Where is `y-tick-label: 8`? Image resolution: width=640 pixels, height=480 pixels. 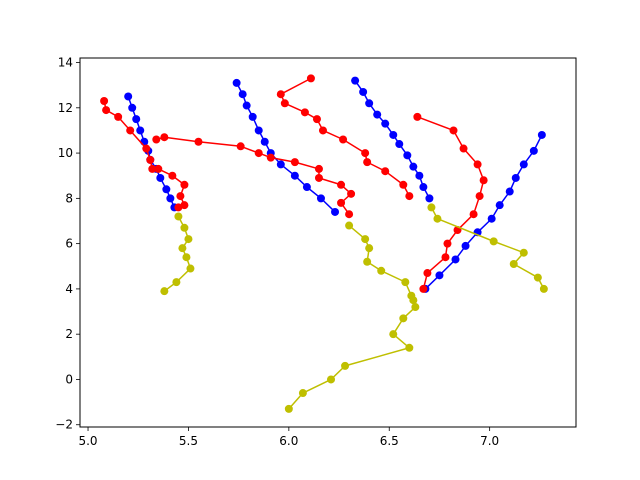 y-tick-label: 8 is located at coordinates (69, 198).